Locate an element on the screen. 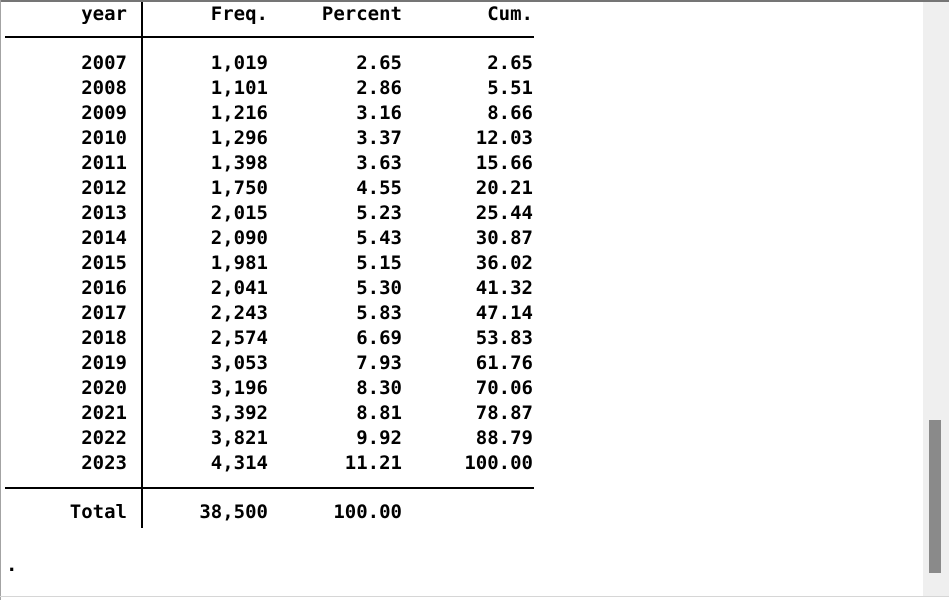 The image size is (949, 600). table-row: 2011 1,398 3.63 15.66 is located at coordinates (266, 163).